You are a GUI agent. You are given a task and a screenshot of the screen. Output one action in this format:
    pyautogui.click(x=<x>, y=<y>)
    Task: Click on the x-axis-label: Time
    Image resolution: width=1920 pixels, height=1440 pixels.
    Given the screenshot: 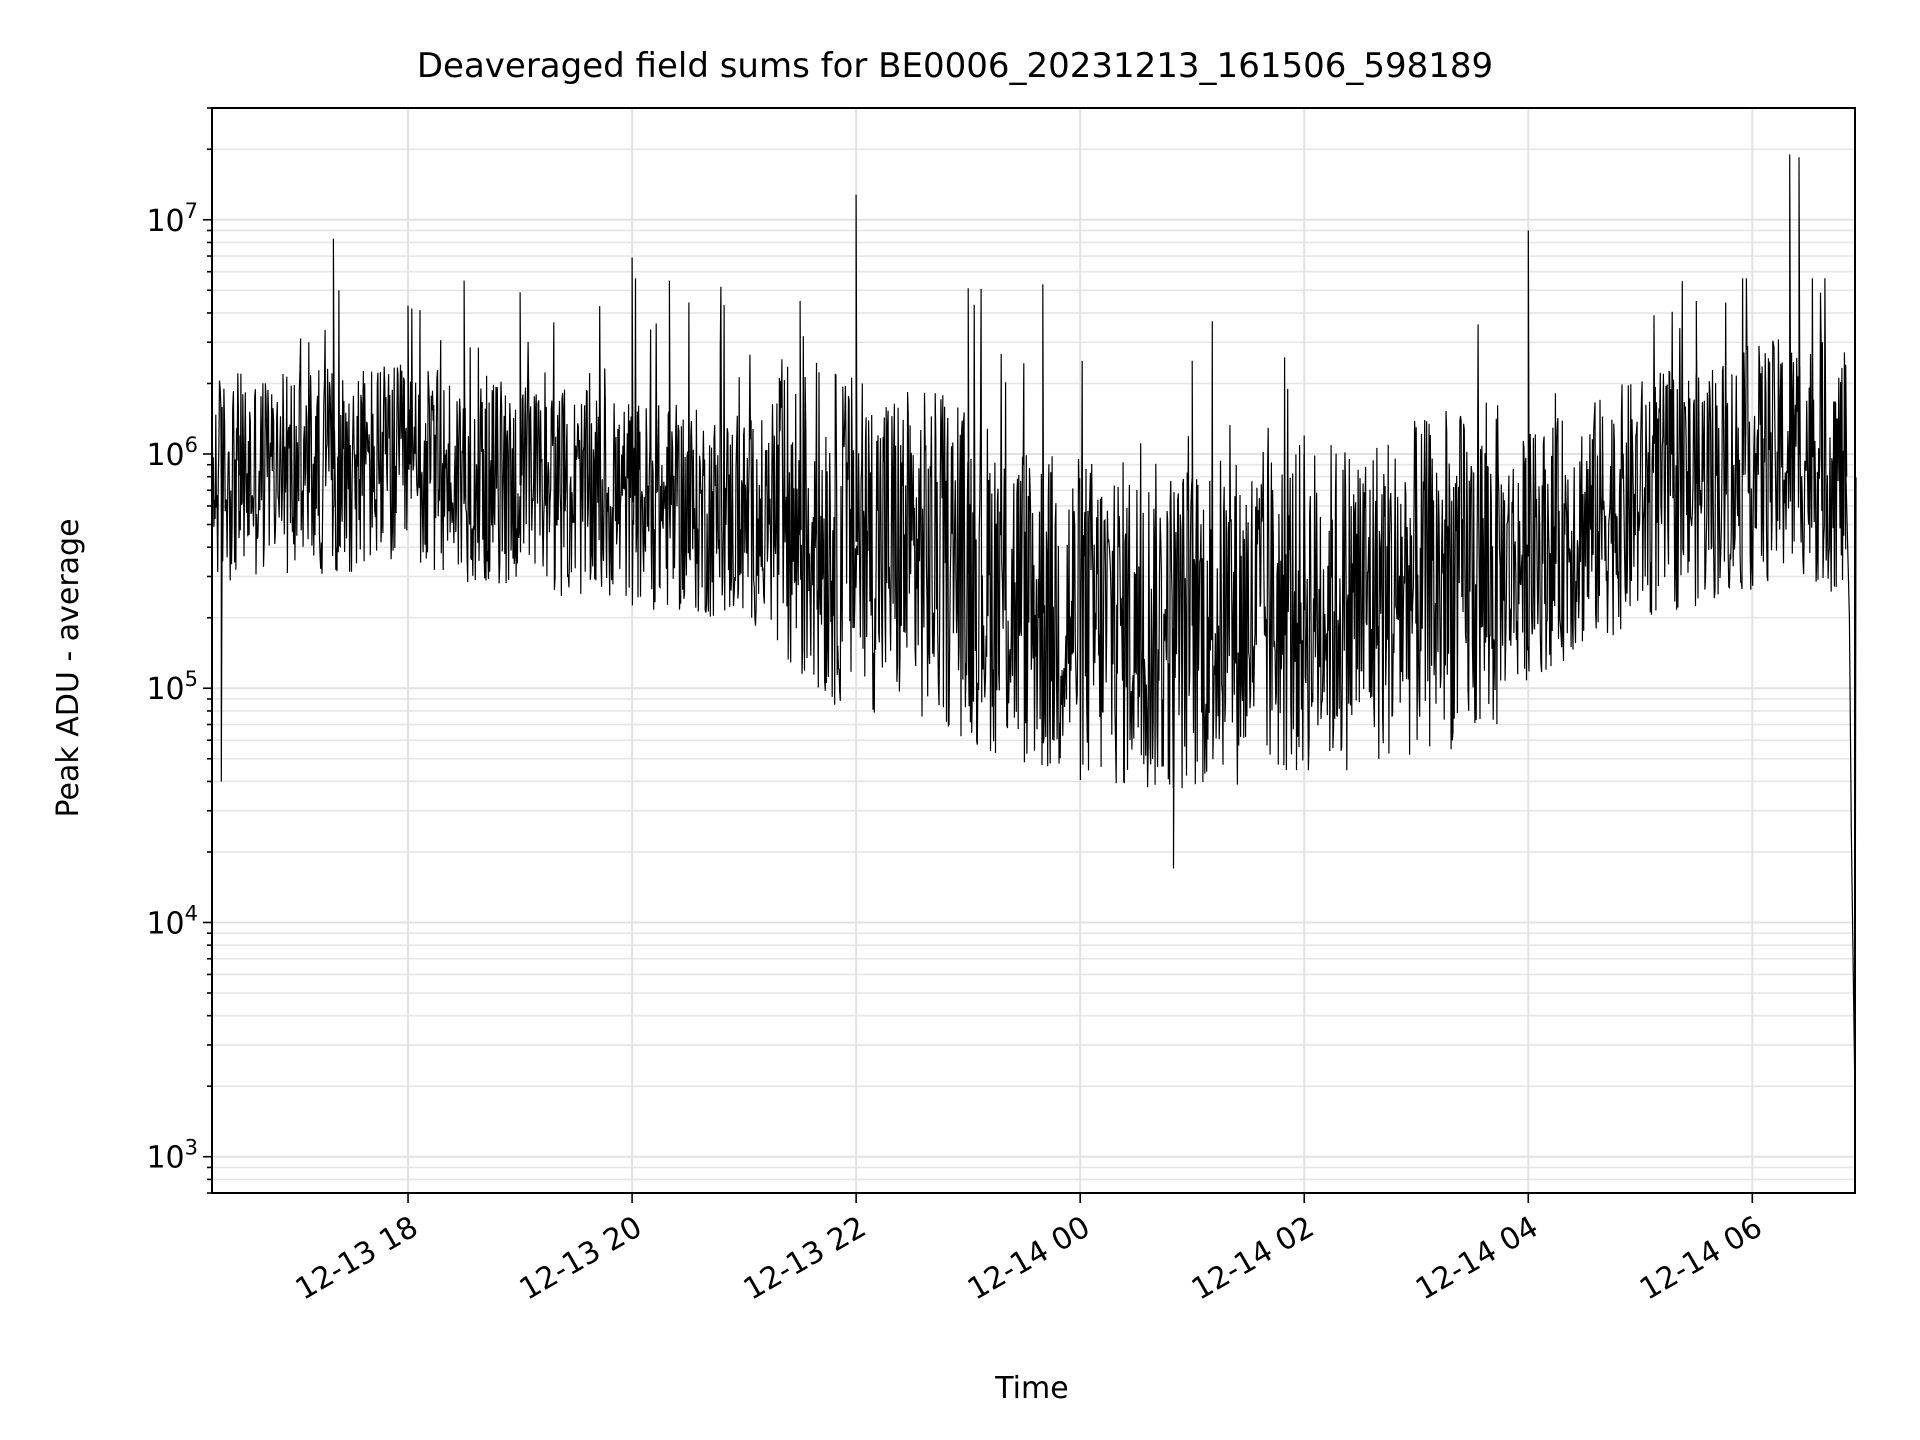 What is the action you would take?
    pyautogui.click(x=1031, y=1388)
    